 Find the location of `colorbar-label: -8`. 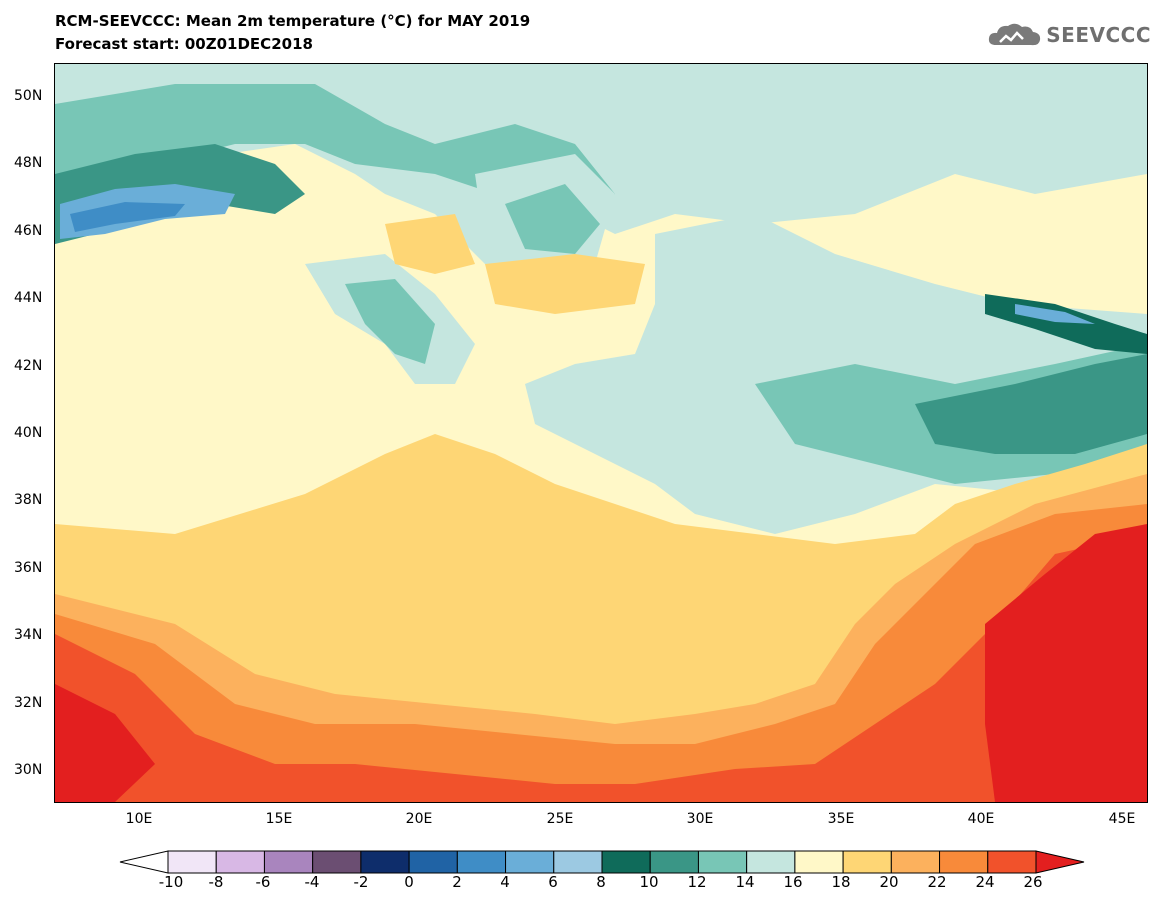

colorbar-label: -8 is located at coordinates (216, 882).